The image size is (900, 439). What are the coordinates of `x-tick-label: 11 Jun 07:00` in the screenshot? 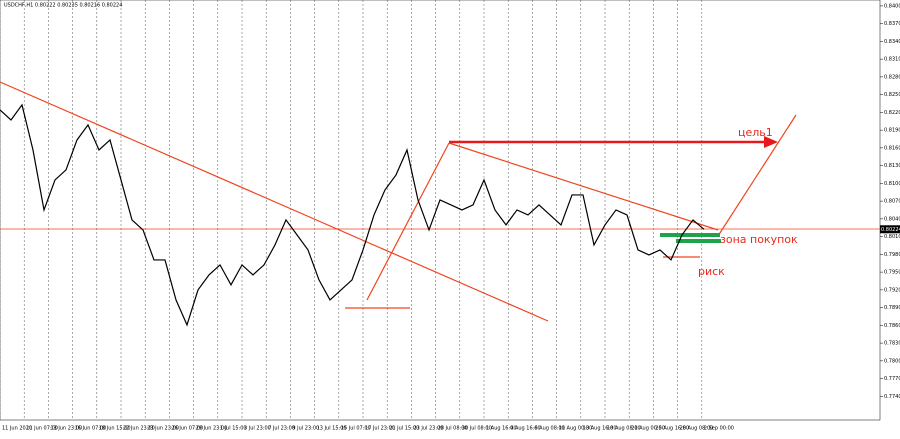 It's located at (42, 429).